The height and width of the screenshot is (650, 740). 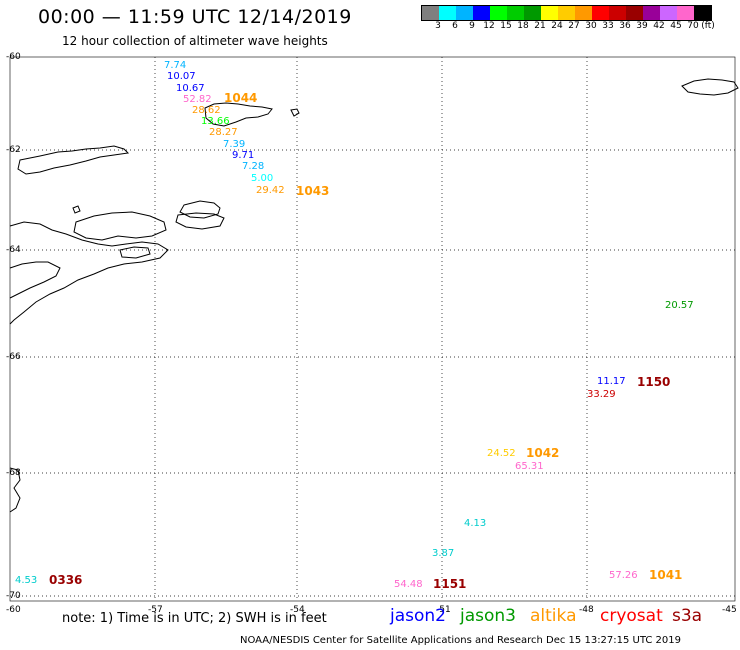 What do you see at coordinates (543, 453) in the screenshot?
I see `pass-time-label: 1042` at bounding box center [543, 453].